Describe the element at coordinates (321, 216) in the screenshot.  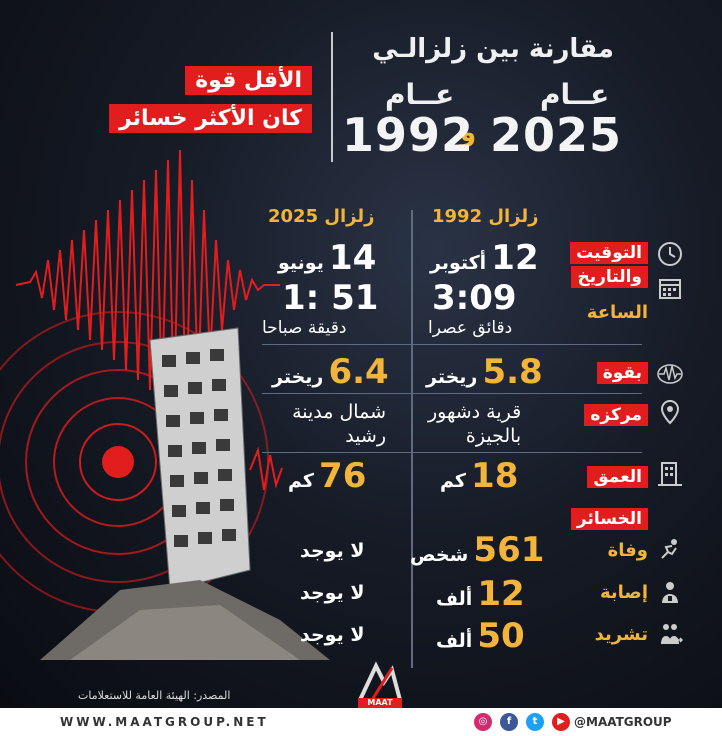
I see `column-head-2025: زلزال 2025` at that location.